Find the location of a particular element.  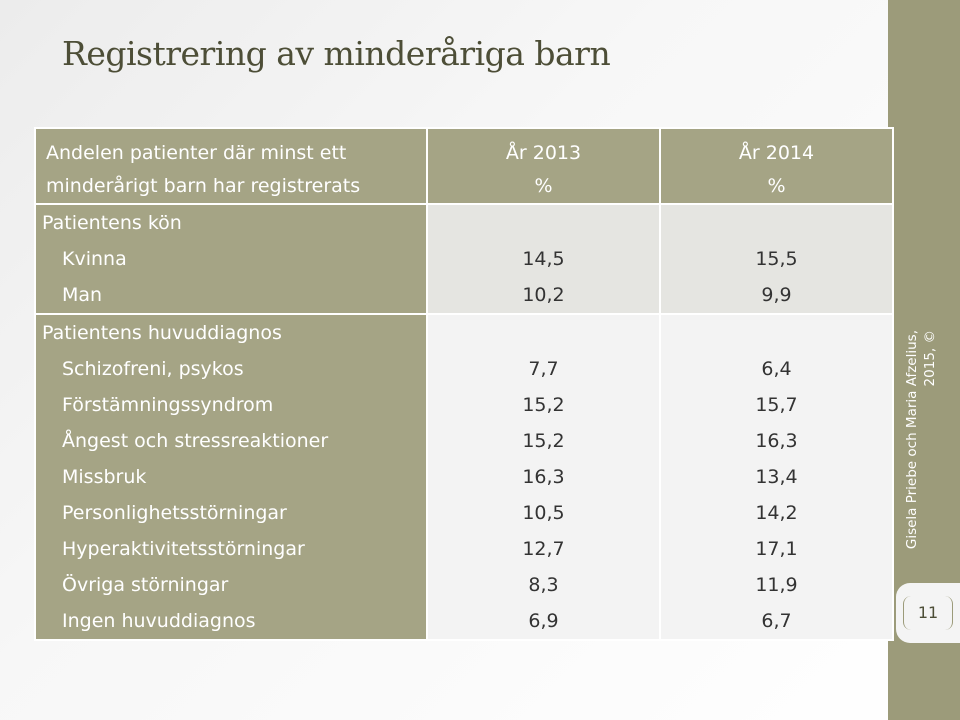

page-number-tab is located at coordinates (928, 613).